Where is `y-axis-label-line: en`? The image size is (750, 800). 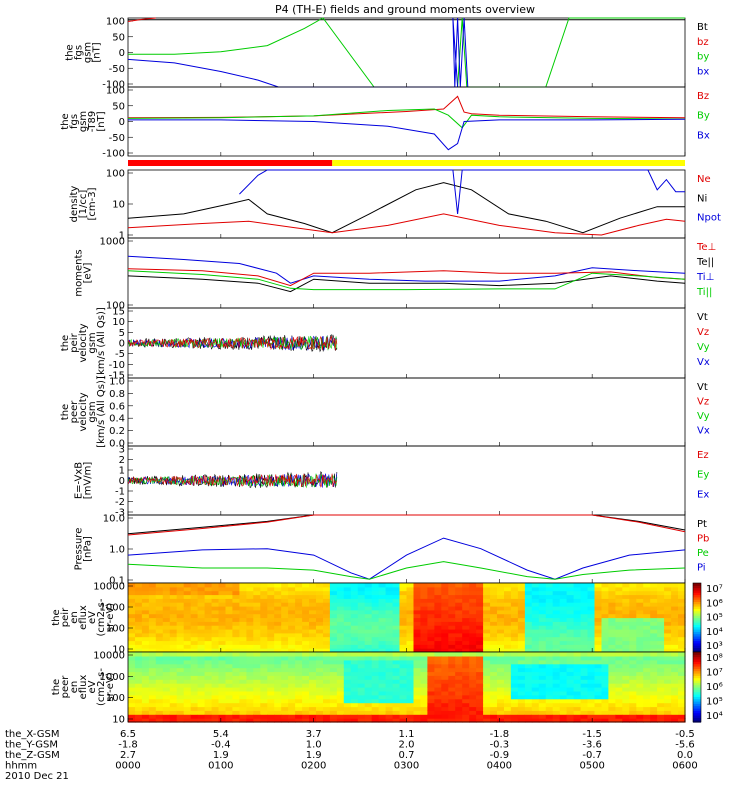 y-axis-label-line: en is located at coordinates (74, 617).